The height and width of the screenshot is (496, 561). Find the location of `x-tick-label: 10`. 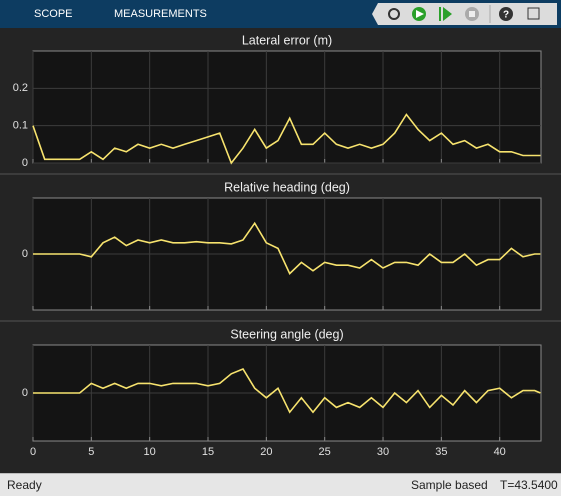

x-tick-label: 10 is located at coordinates (150, 452).